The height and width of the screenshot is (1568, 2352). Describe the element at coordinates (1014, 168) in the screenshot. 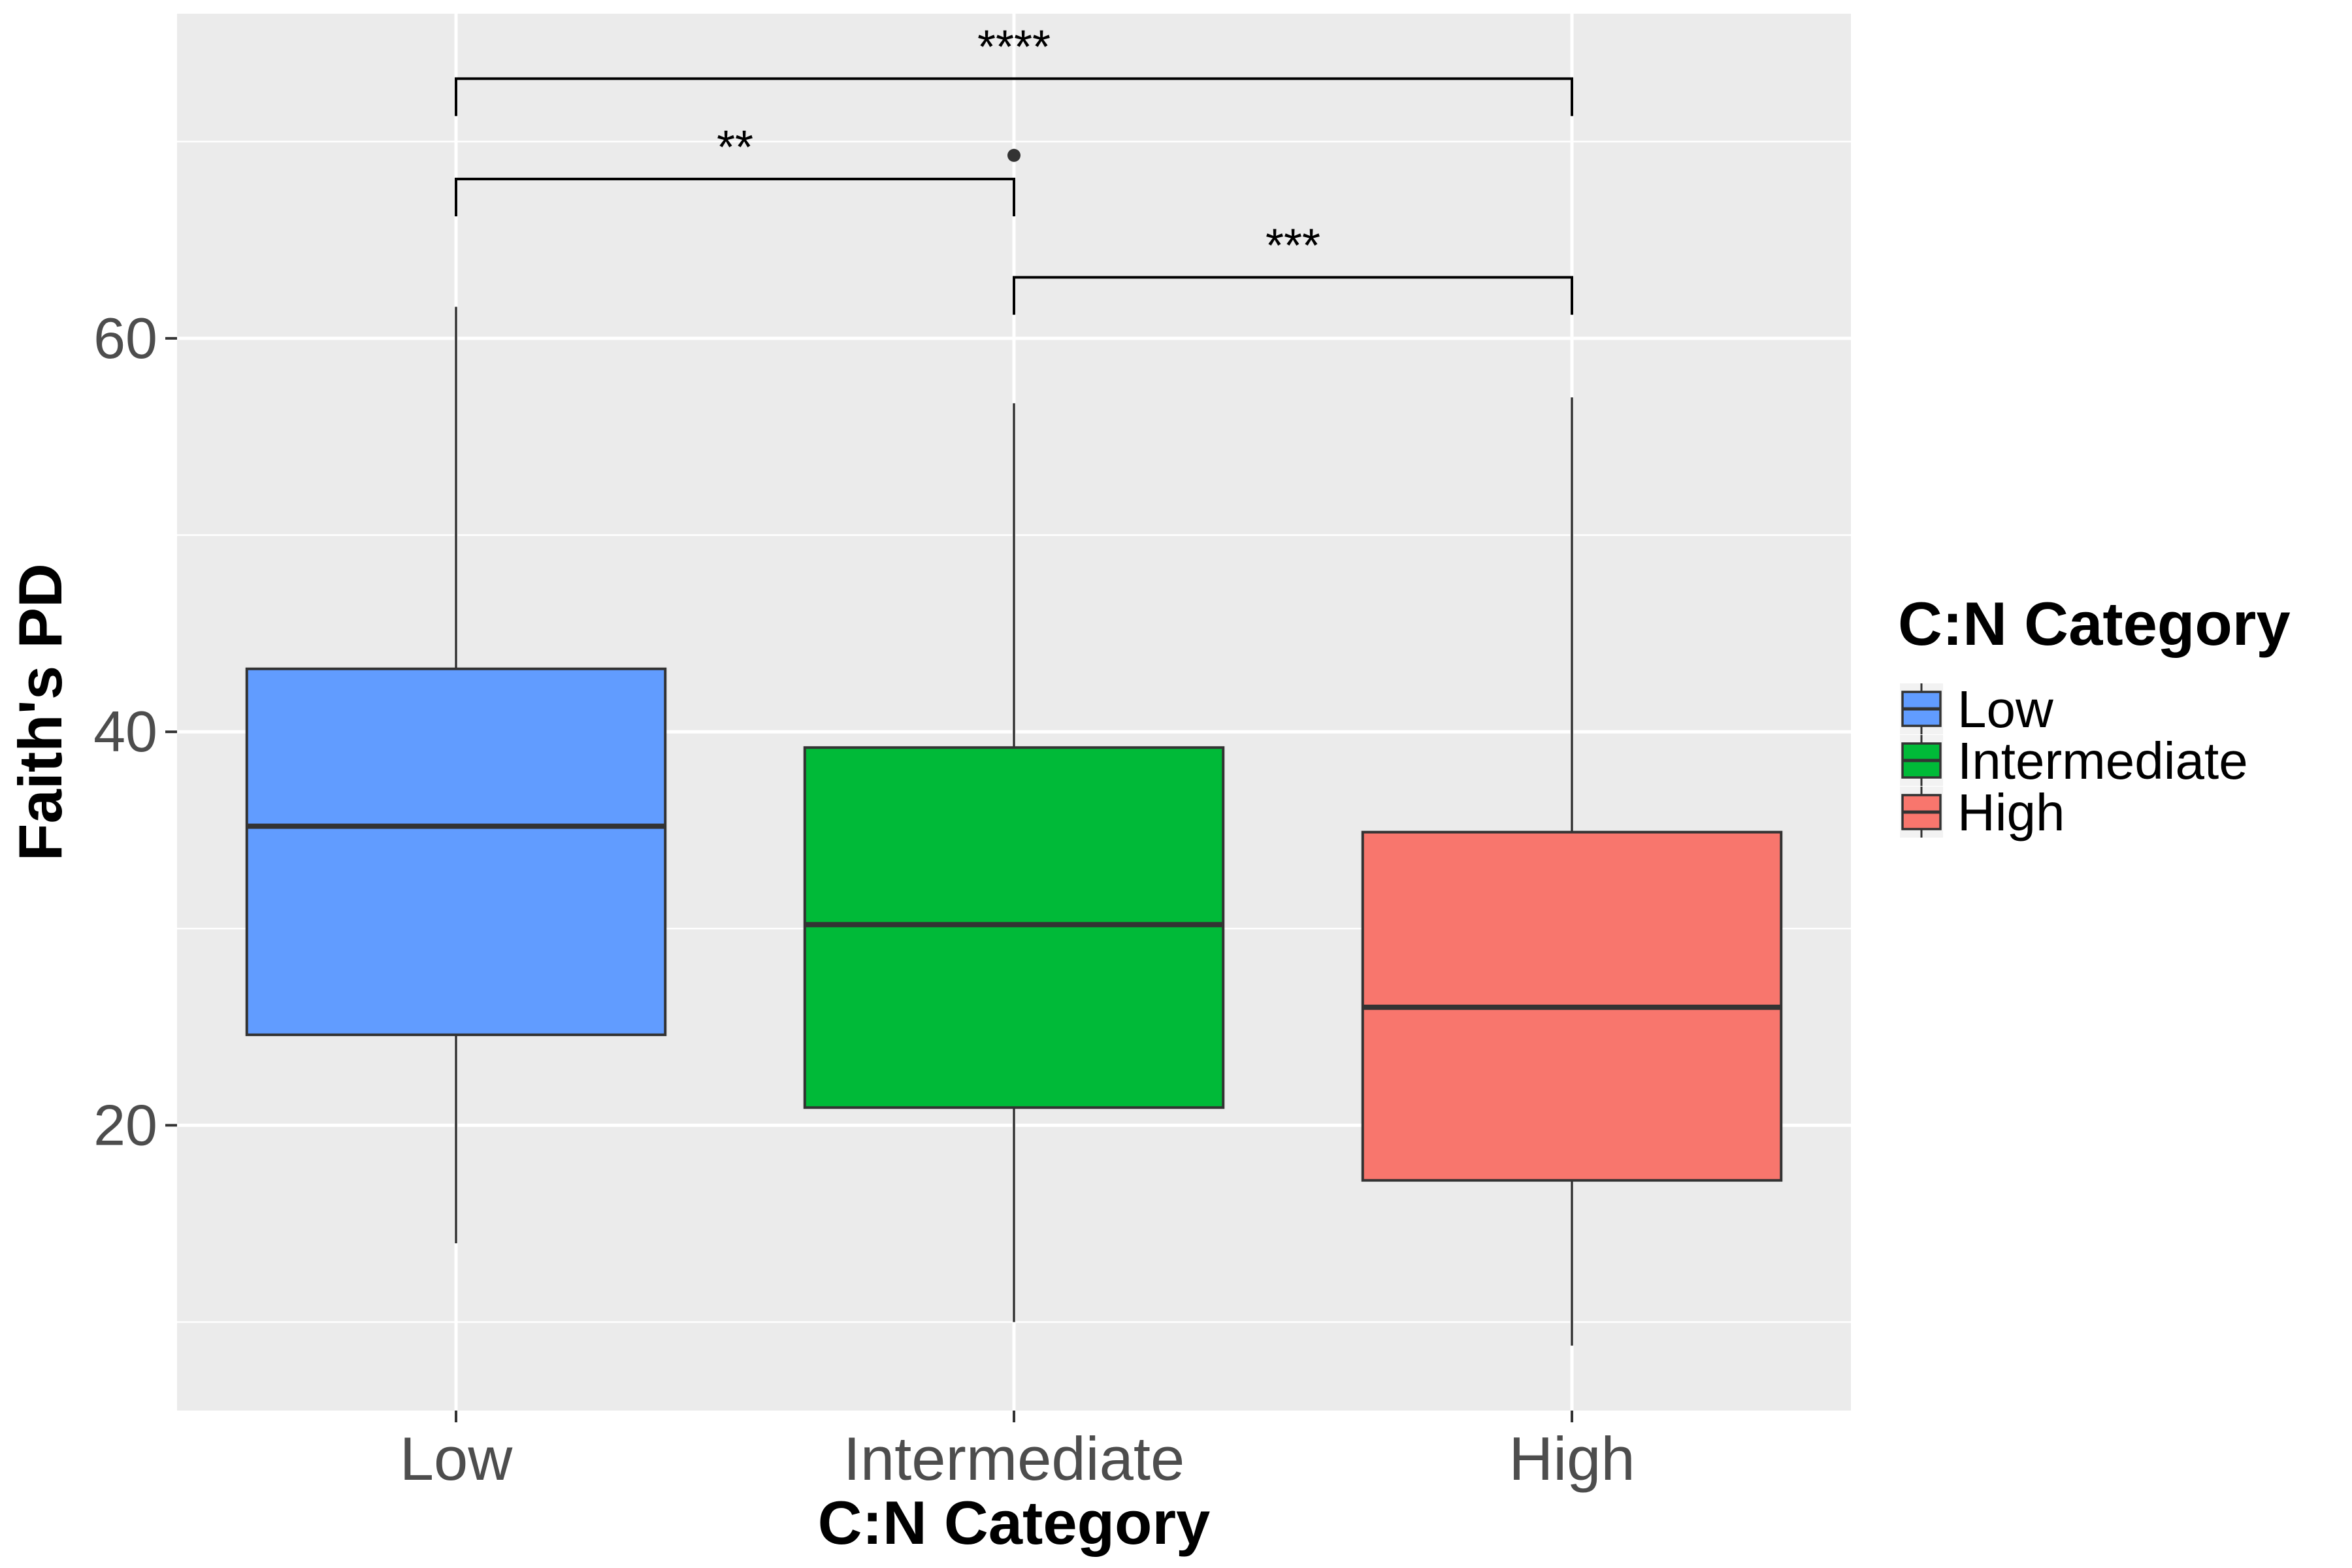

I see `significance-brackets: *********` at that location.